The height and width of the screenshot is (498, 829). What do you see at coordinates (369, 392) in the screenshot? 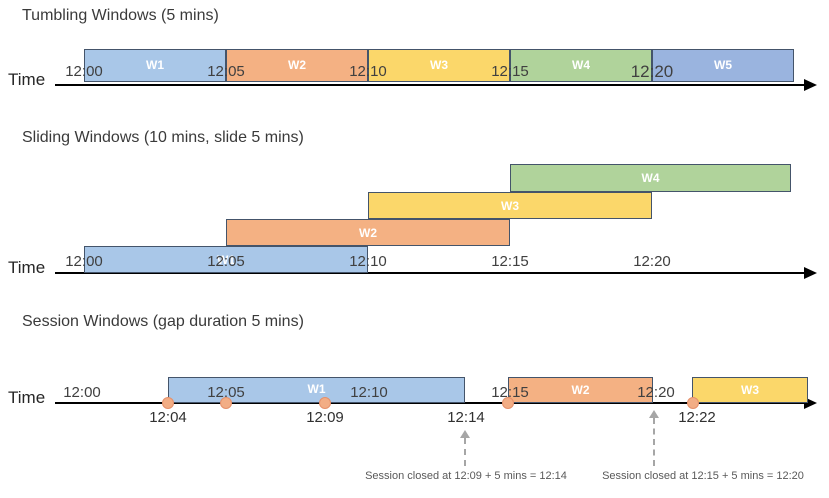
I see `session-tick-1210: 12:10` at bounding box center [369, 392].